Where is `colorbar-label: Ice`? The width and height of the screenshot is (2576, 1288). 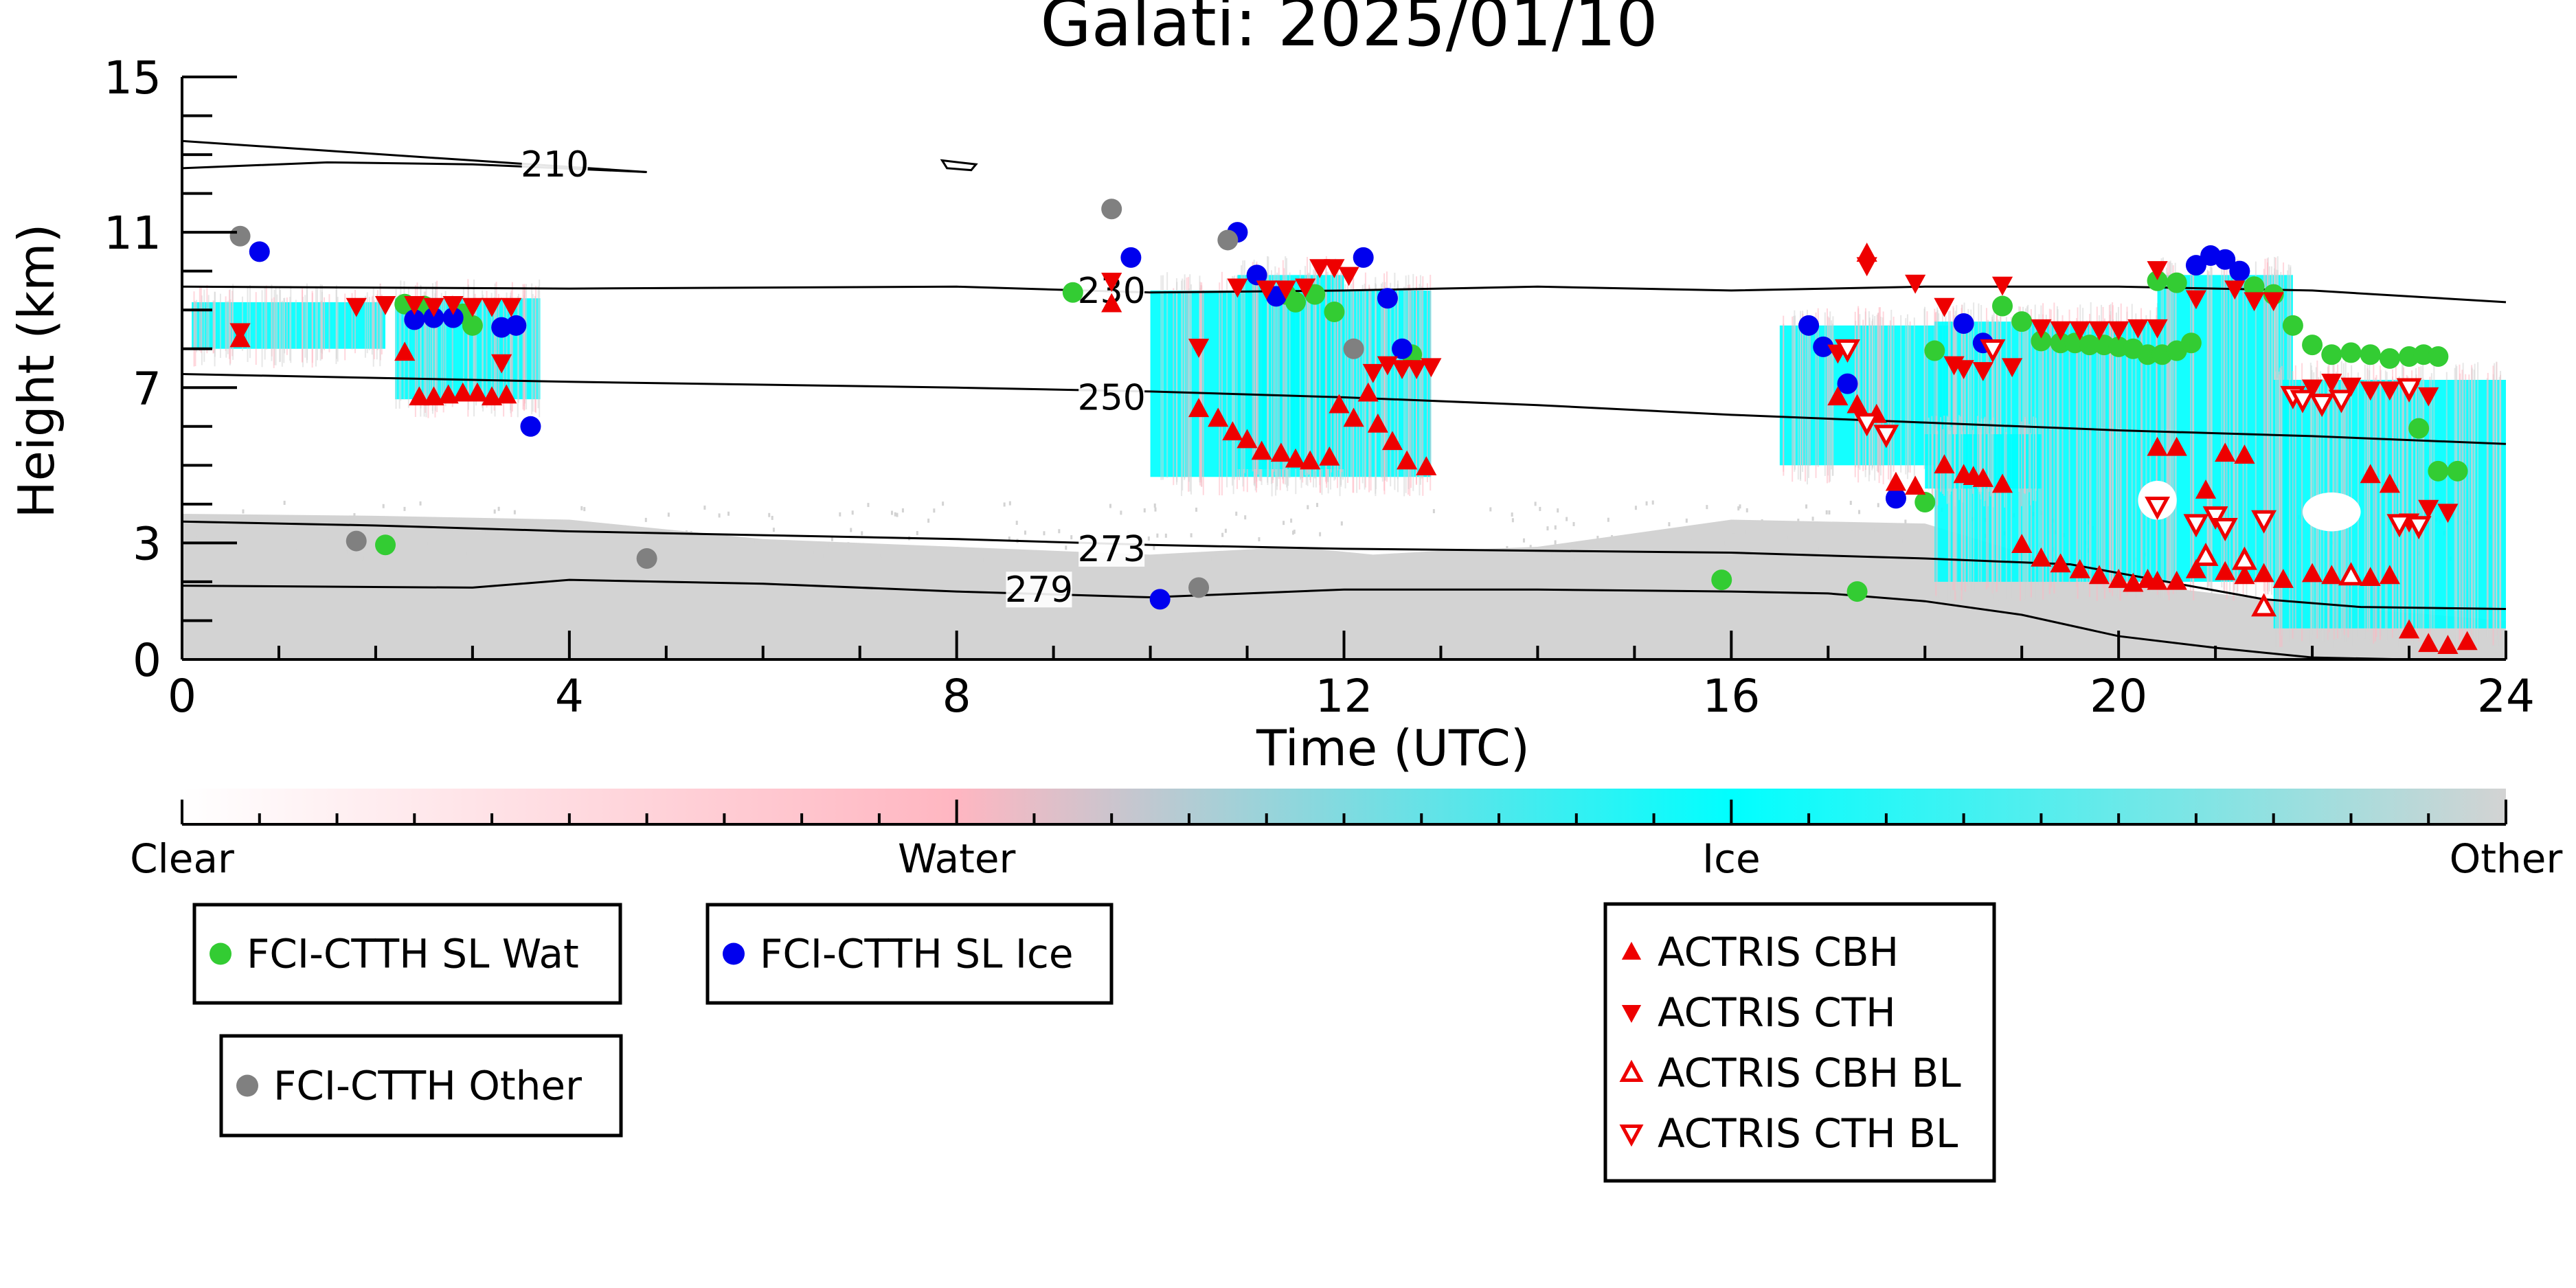
colorbar-label: Ice is located at coordinates (1731, 858).